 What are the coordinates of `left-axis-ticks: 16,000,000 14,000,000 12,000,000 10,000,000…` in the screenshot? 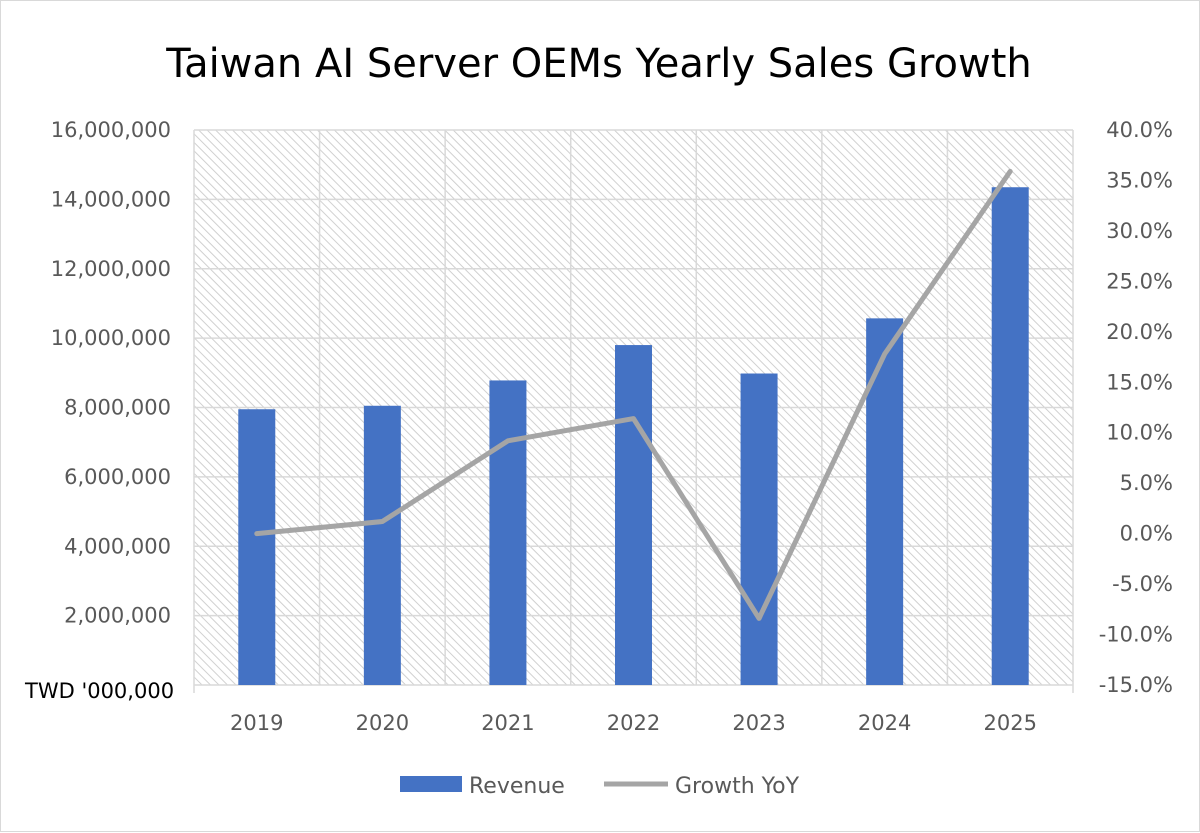 It's located at (111, 373).